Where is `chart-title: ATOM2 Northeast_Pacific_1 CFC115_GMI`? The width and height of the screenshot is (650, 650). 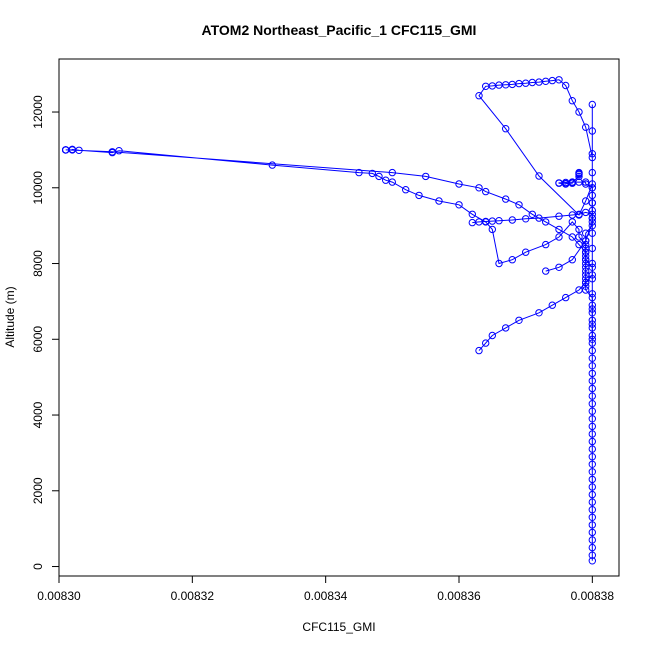 chart-title: ATOM2 Northeast_Pacific_1 CFC115_GMI is located at coordinates (339, 30).